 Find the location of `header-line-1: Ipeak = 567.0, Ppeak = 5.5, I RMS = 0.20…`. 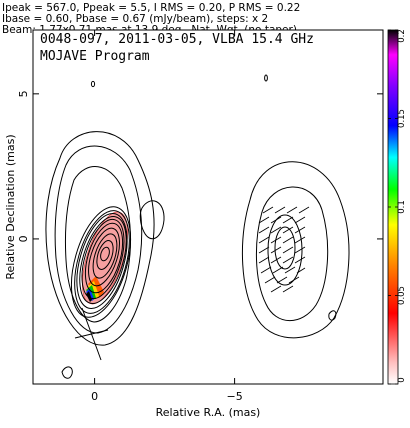

header-line-1: Ipeak = 567.0, Ppeak = 5.5, I RMS = 0.20… is located at coordinates (151, 8).